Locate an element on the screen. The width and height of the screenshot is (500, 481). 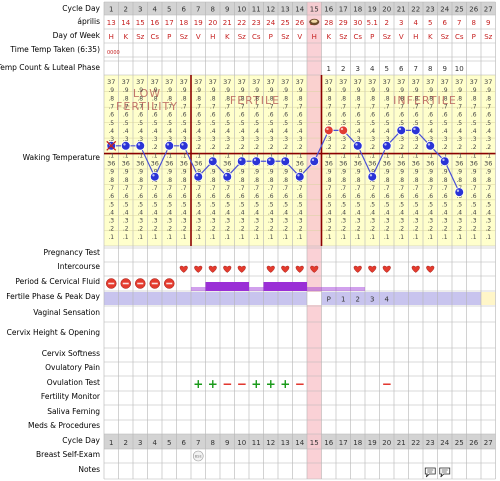
cycle-day-cell: 26 is located at coordinates (473, 10).